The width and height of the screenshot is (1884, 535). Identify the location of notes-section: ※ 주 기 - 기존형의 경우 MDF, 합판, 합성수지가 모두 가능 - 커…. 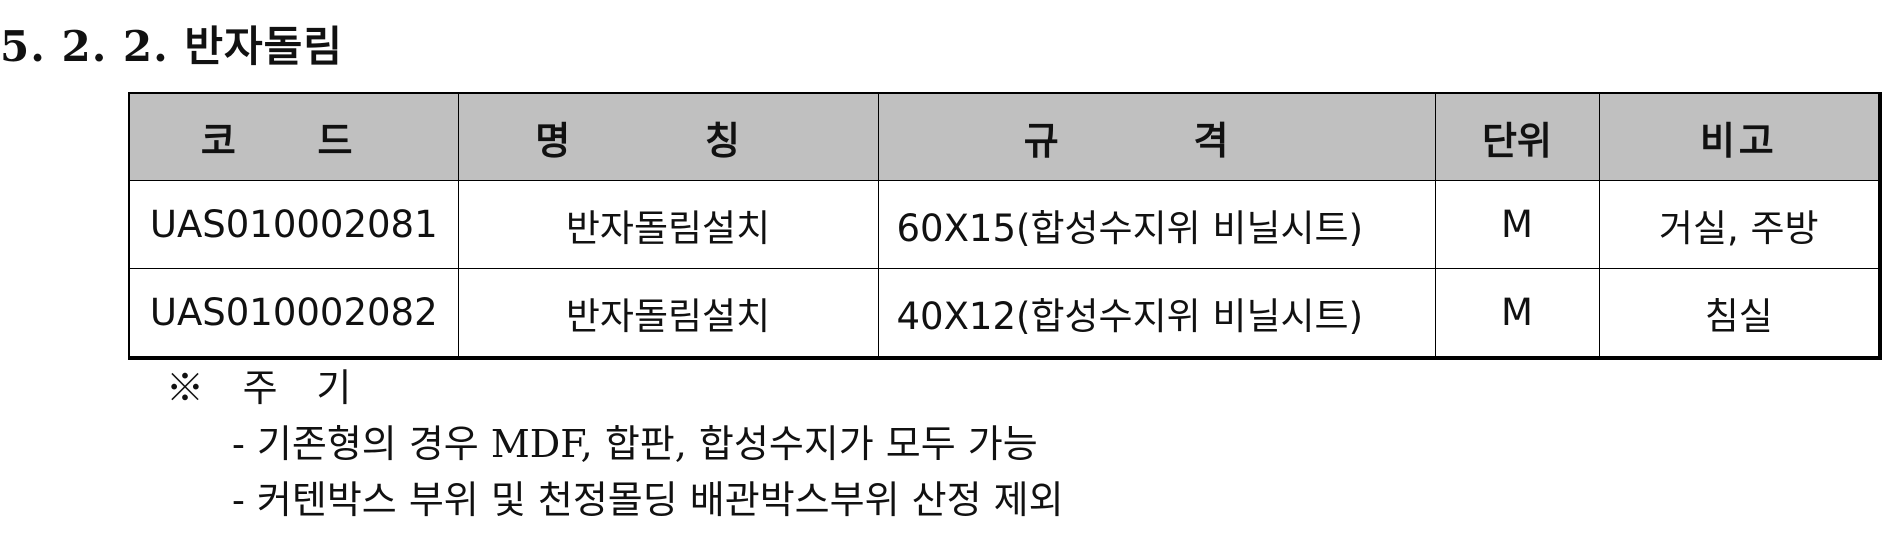
(615, 444).